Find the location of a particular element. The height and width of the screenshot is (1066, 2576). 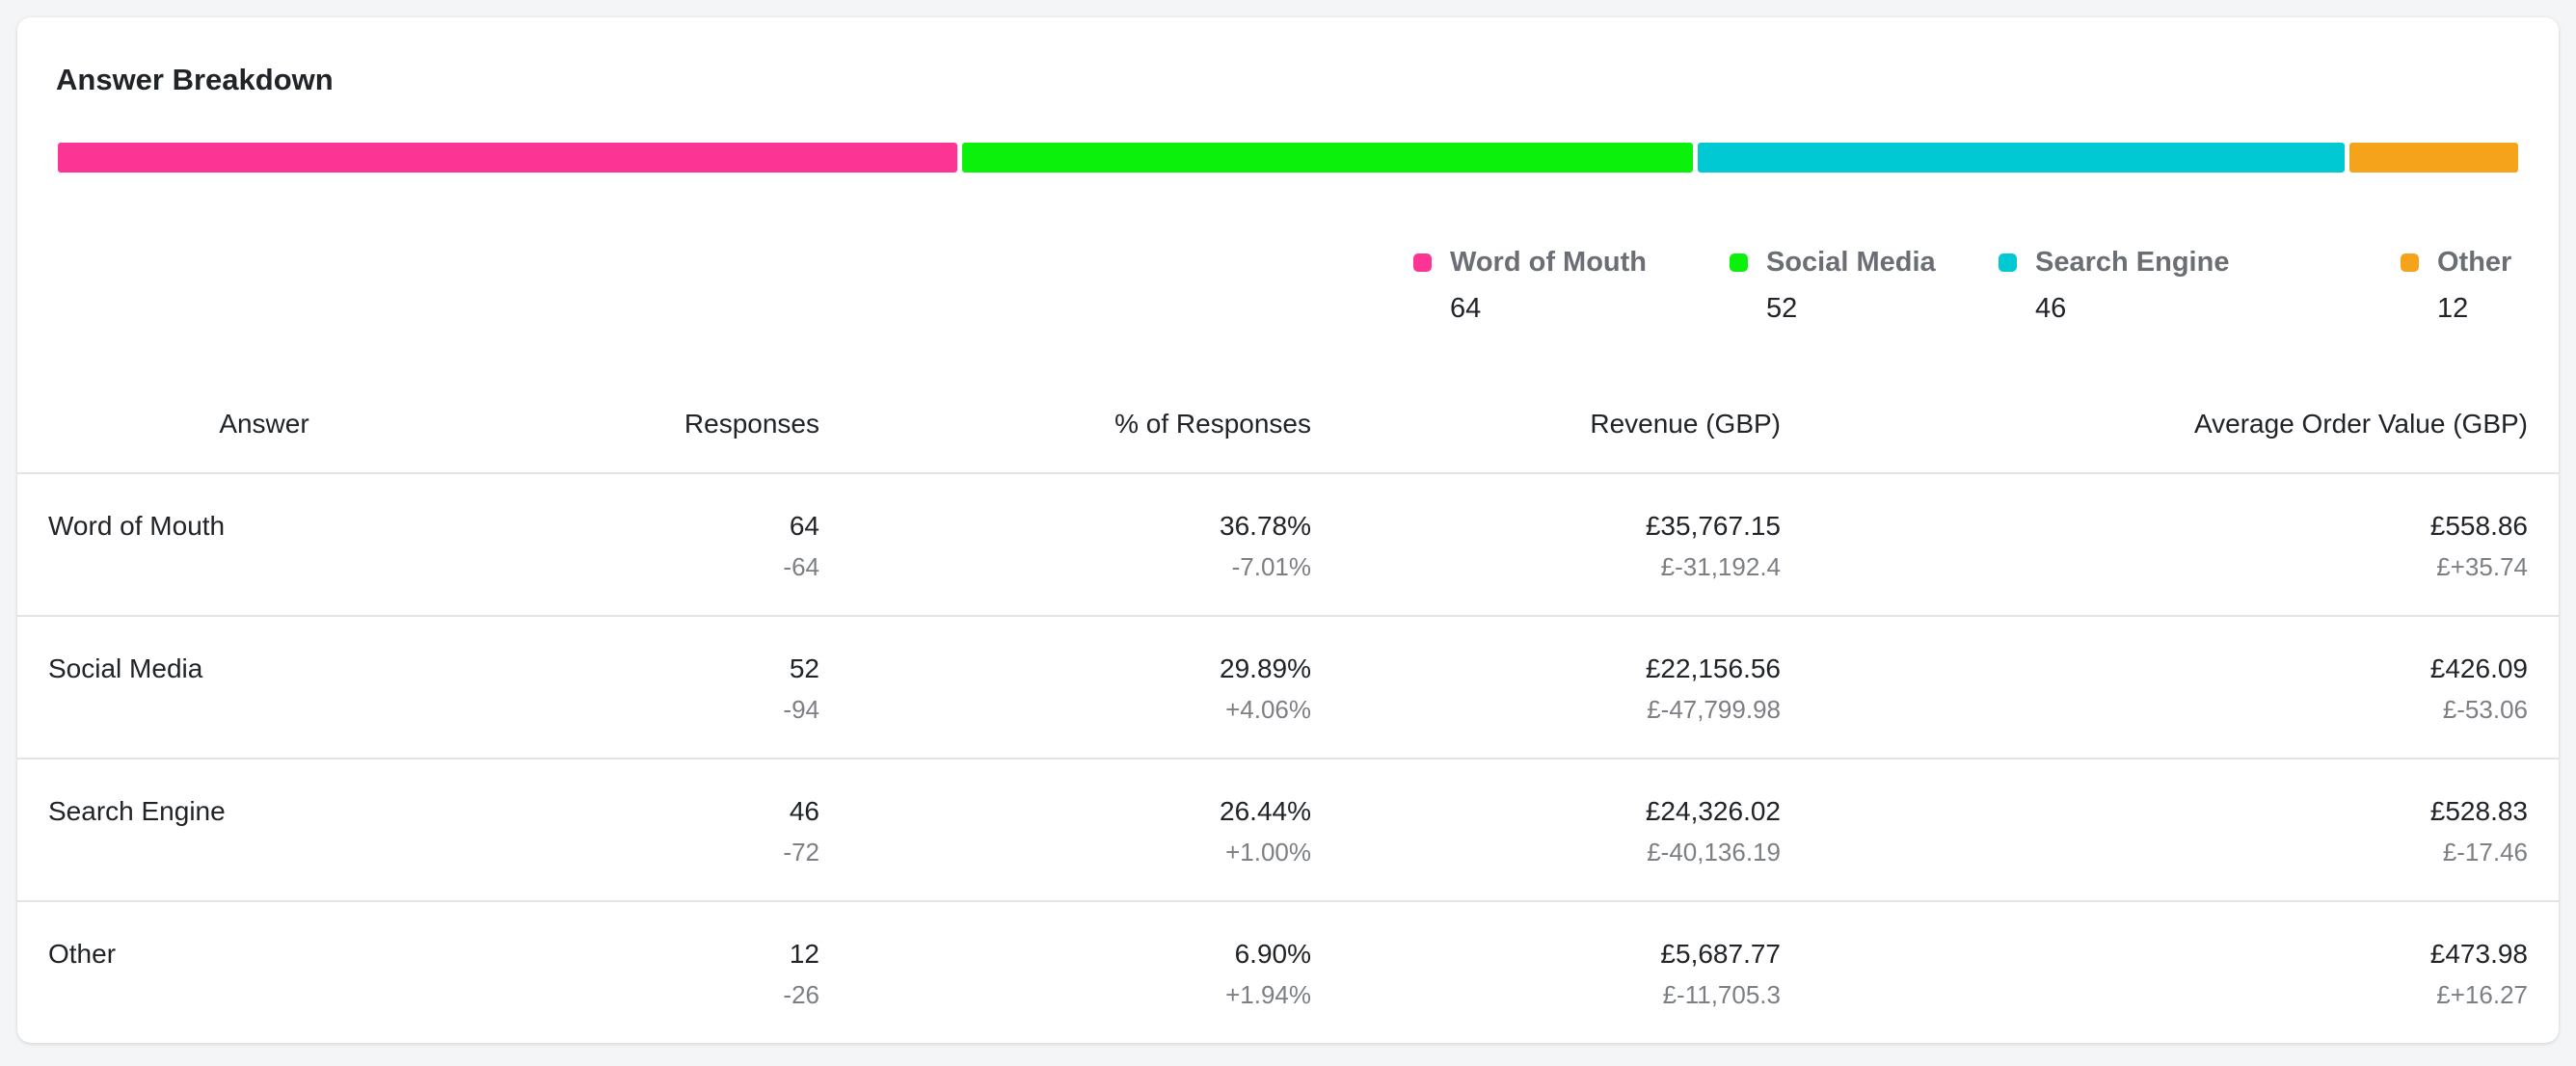

legend-label: Search Engine is located at coordinates (2132, 262).